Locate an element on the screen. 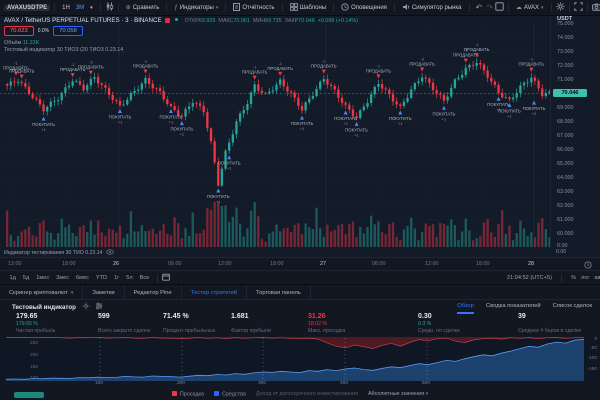 The width and height of the screenshot is (600, 400). equity-y-right-tick: -150 is located at coordinates (592, 369).